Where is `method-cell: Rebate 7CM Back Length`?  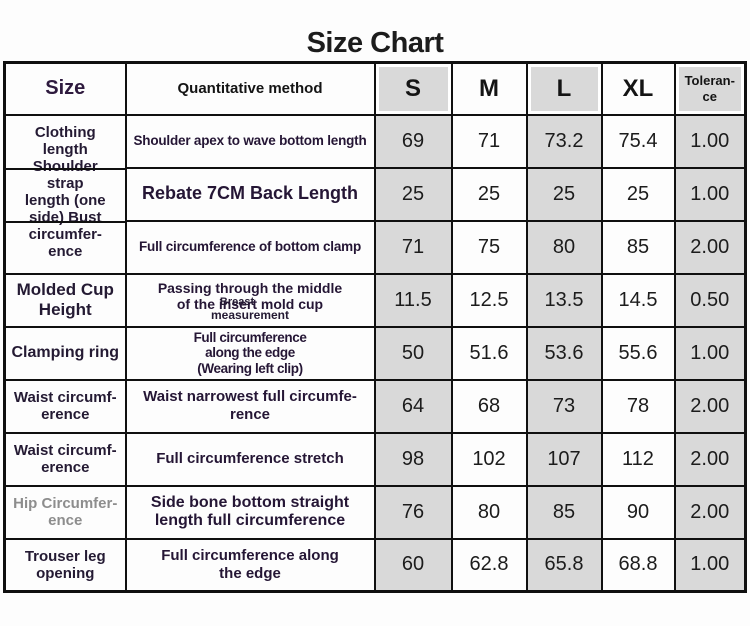 method-cell: Rebate 7CM Back Length is located at coordinates (250, 194).